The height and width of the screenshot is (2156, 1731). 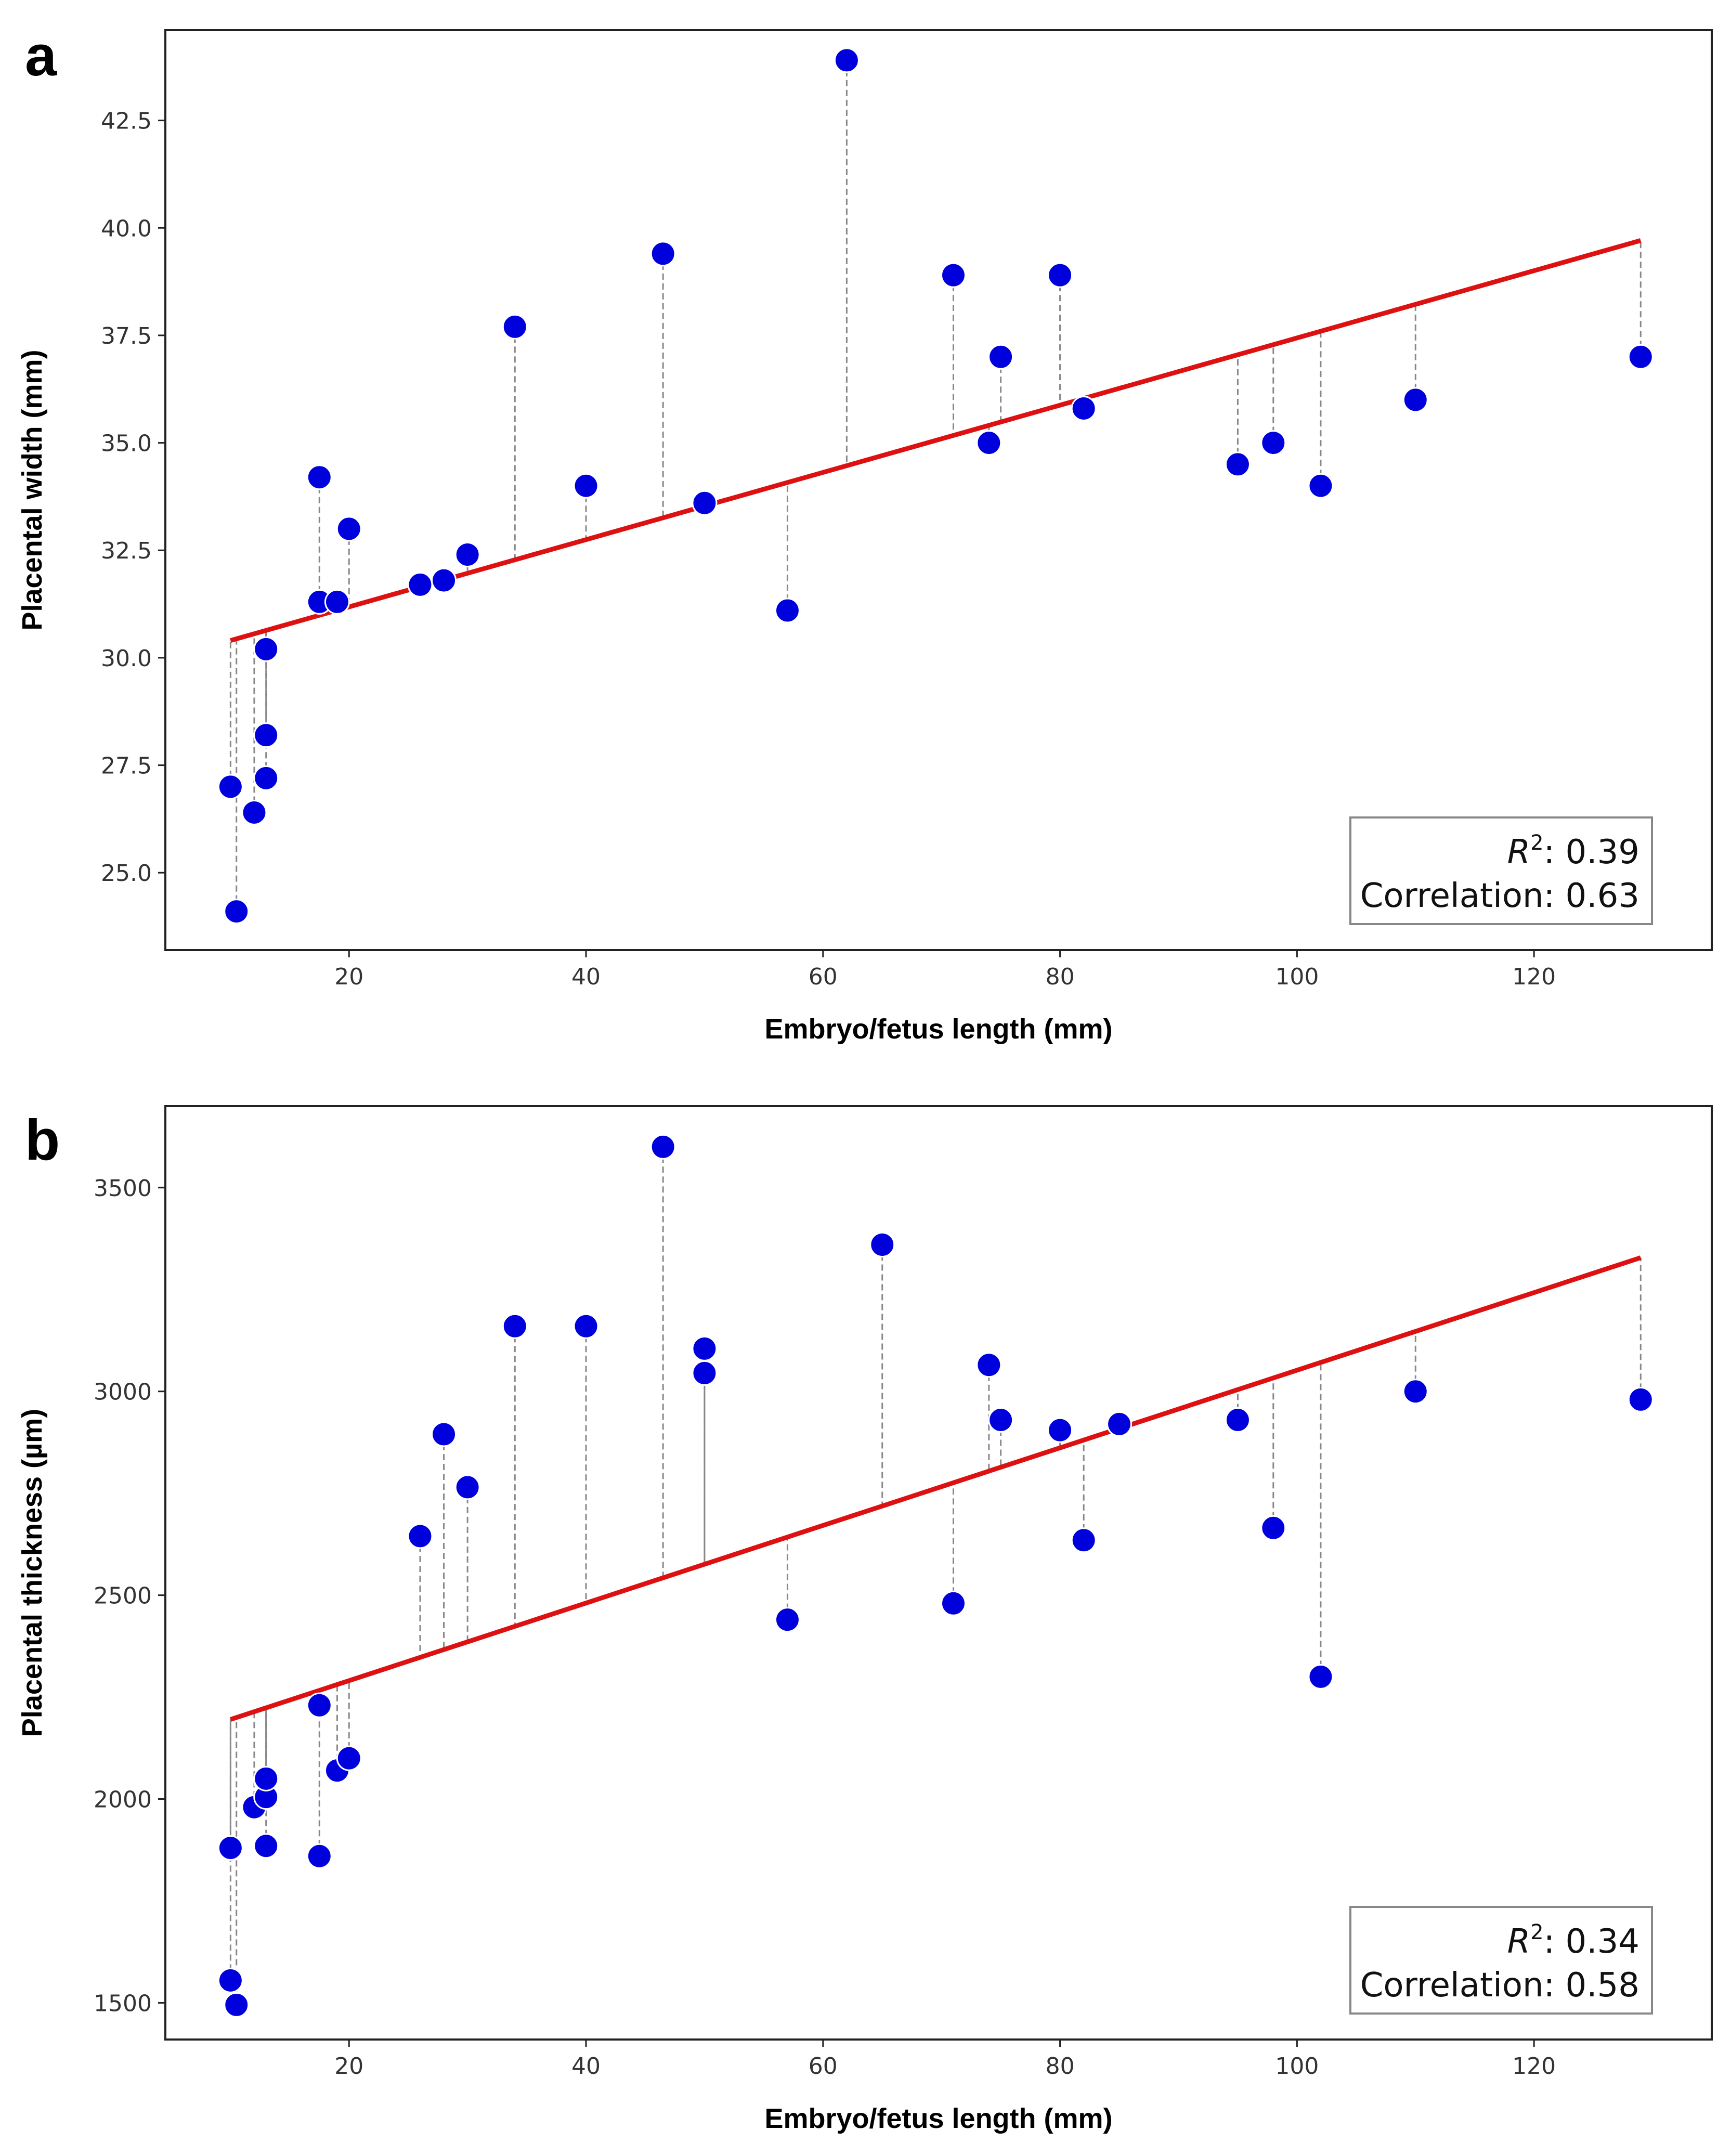 I want to click on y-tick-label: 27.5, so click(x=126, y=766).